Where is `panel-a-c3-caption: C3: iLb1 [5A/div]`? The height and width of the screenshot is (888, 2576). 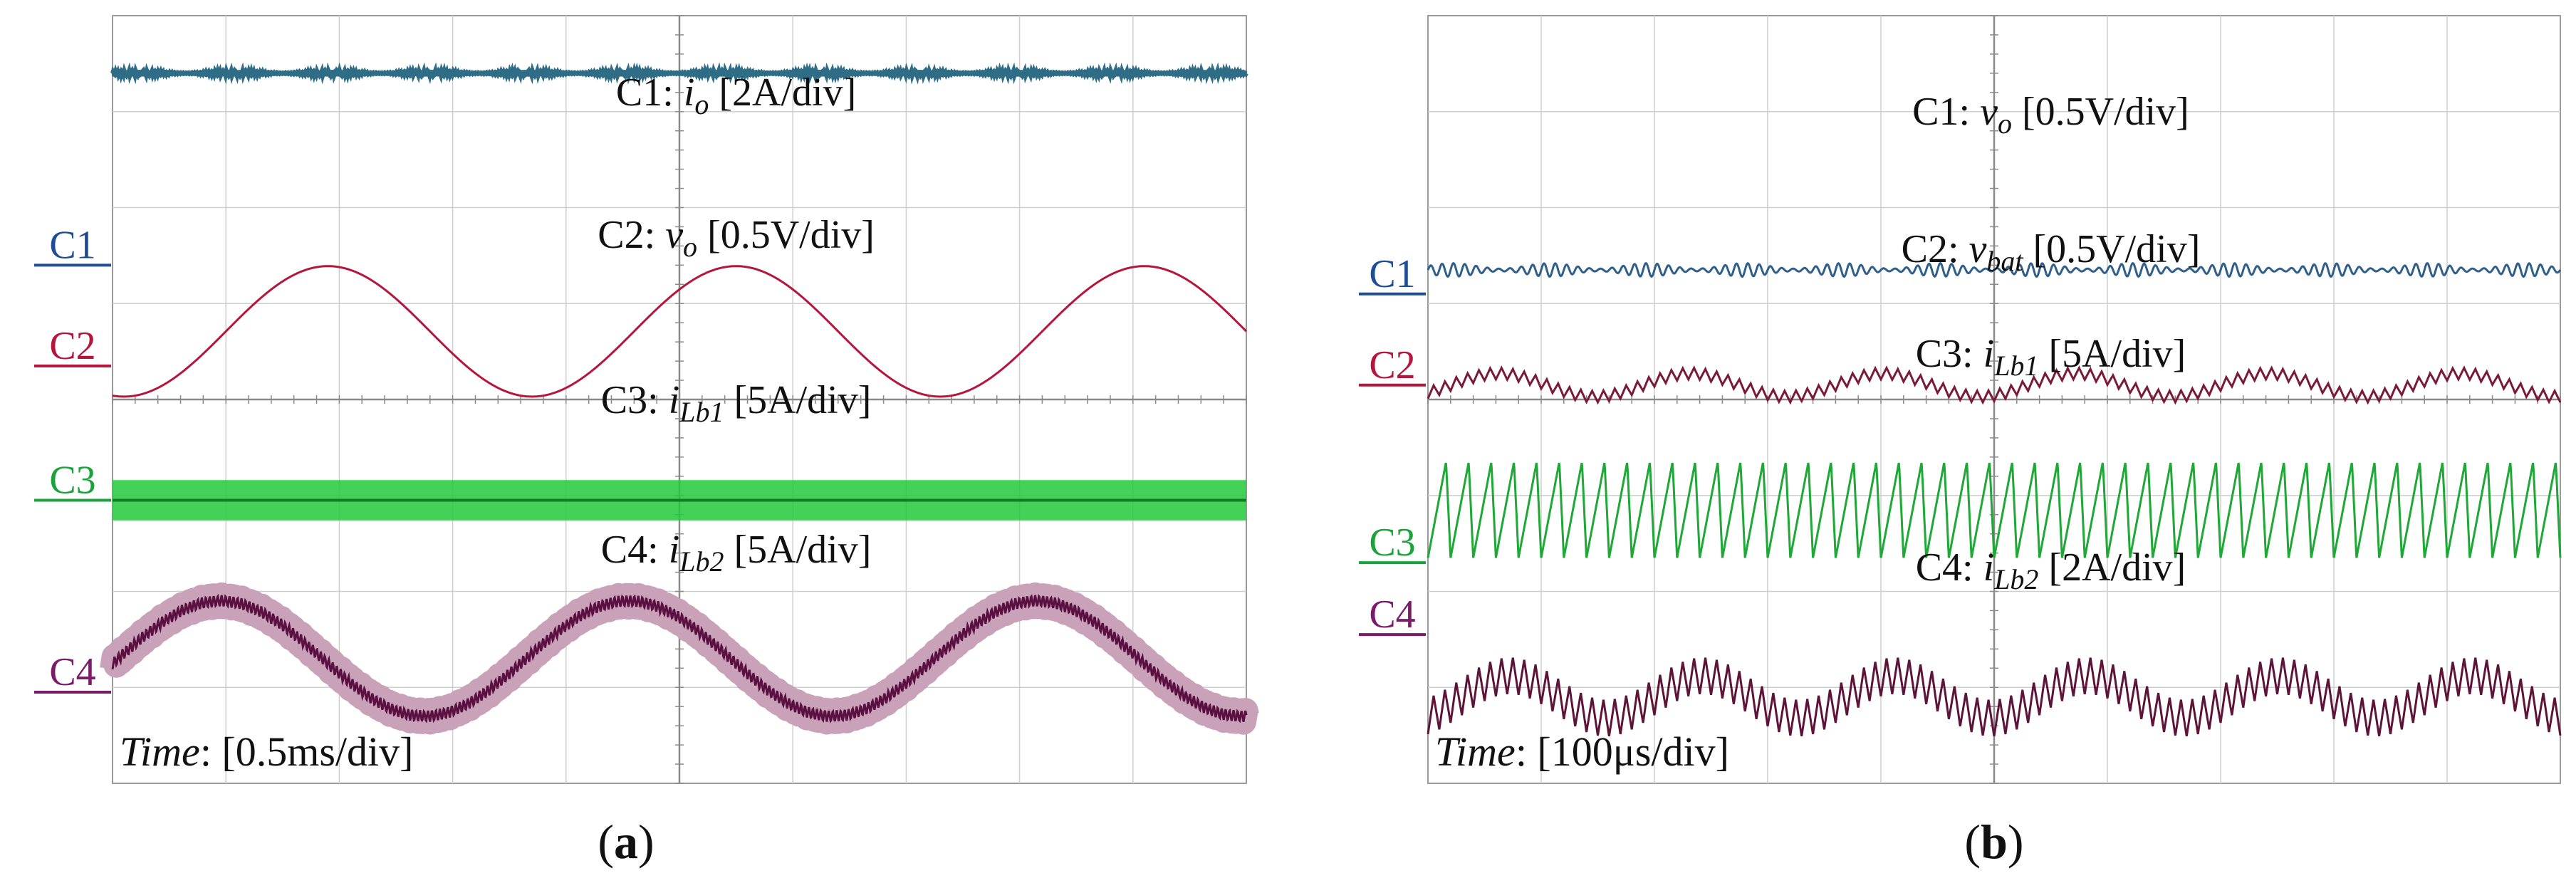
panel-a-c3-caption: C3: iLb1 [5A/div] is located at coordinates (736, 403).